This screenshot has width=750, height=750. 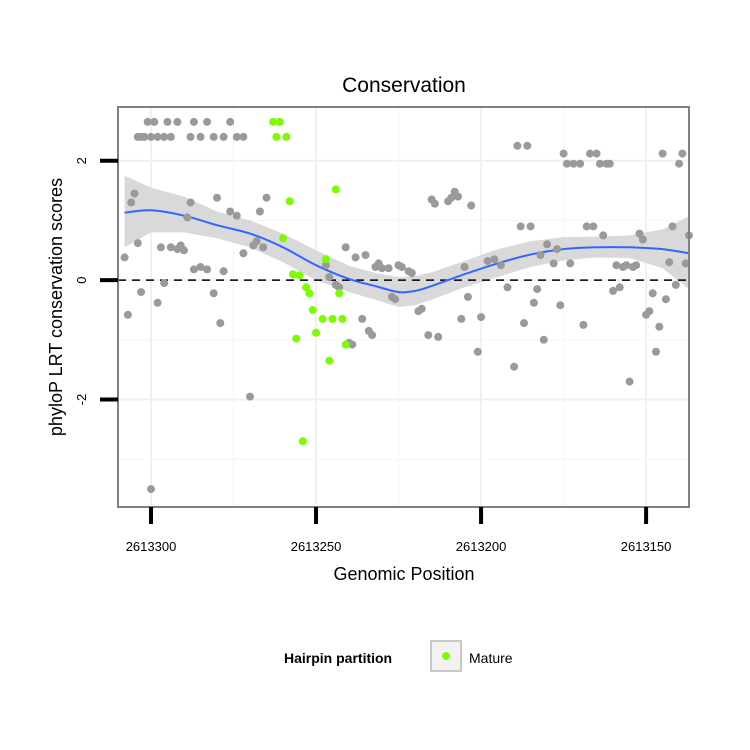 I want to click on x-axis-label: Genomic Position, so click(x=403, y=574).